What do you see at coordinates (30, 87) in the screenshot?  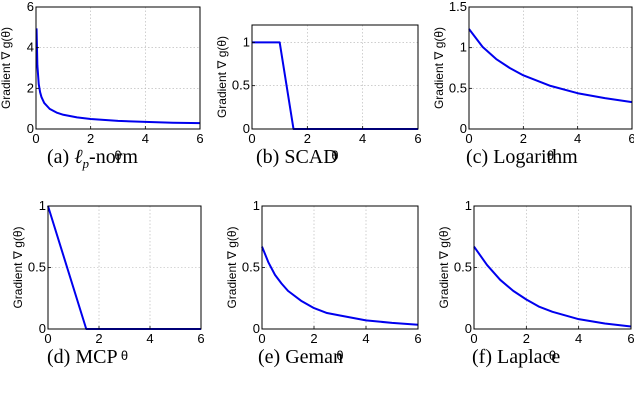 I see `y-tick-label: 2` at bounding box center [30, 87].